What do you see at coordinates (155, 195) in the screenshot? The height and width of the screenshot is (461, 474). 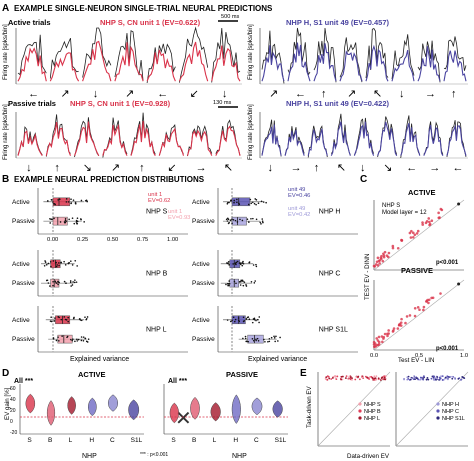 I see `annot-s-active-unit: unit 1` at bounding box center [155, 195].